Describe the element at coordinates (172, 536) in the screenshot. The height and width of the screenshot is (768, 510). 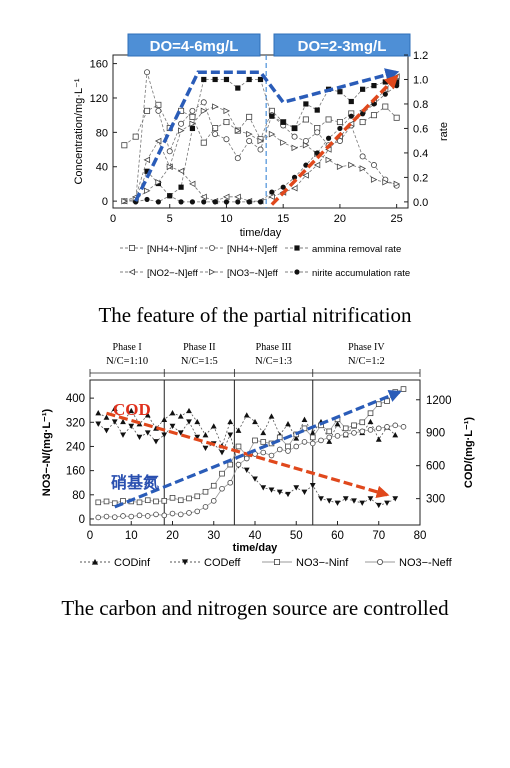
I see `x-tick-label: 20` at that location.